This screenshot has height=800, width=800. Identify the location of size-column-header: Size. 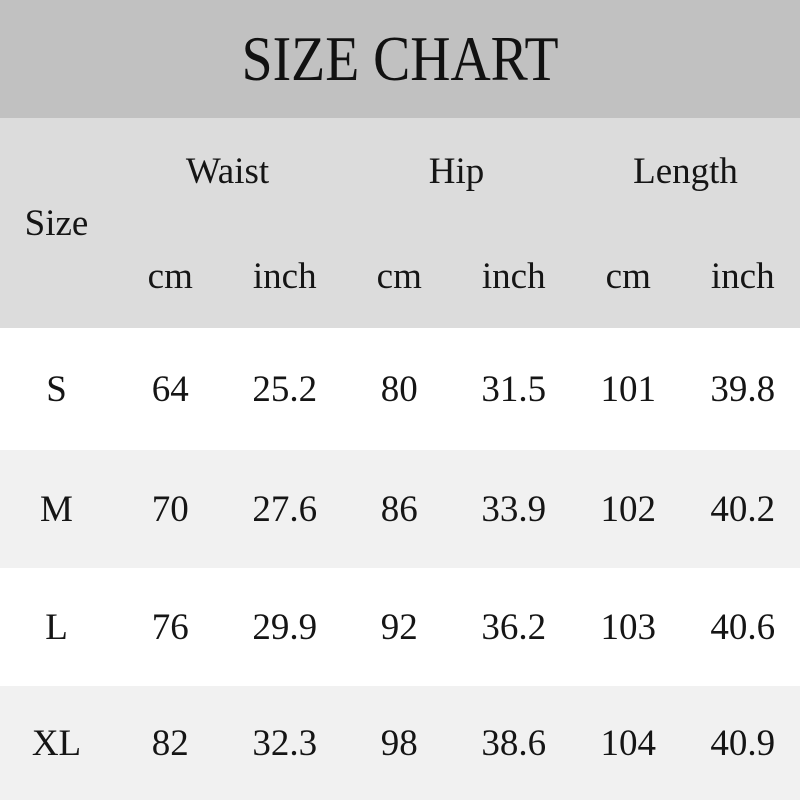
(56, 223).